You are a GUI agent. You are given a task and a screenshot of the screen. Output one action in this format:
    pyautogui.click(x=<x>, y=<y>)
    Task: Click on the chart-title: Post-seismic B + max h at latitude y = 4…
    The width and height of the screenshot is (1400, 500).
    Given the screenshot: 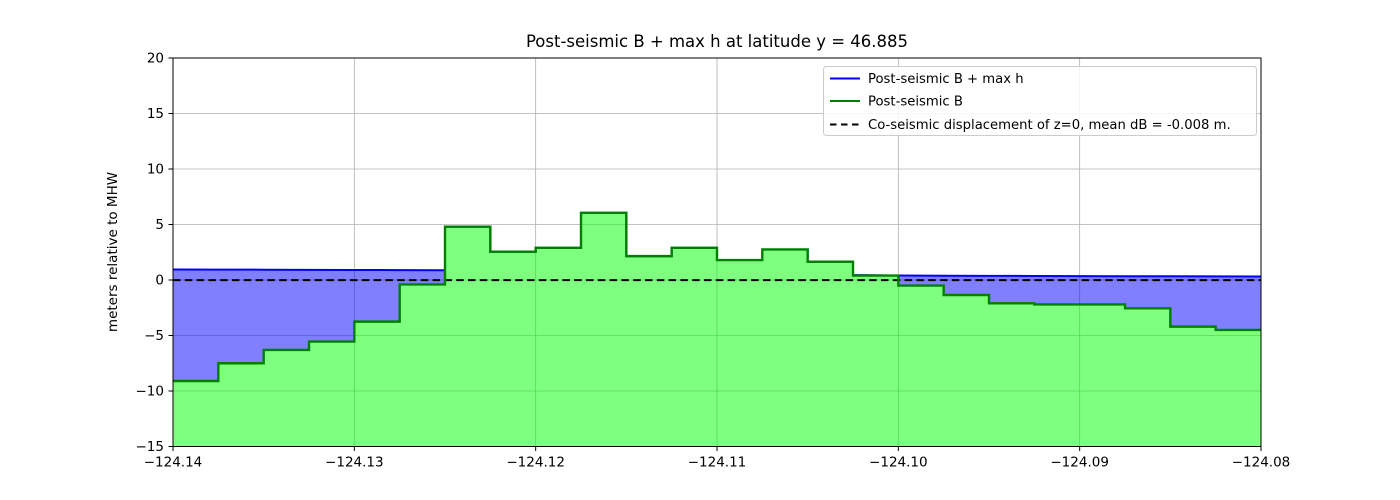 What is the action you would take?
    pyautogui.click(x=717, y=41)
    